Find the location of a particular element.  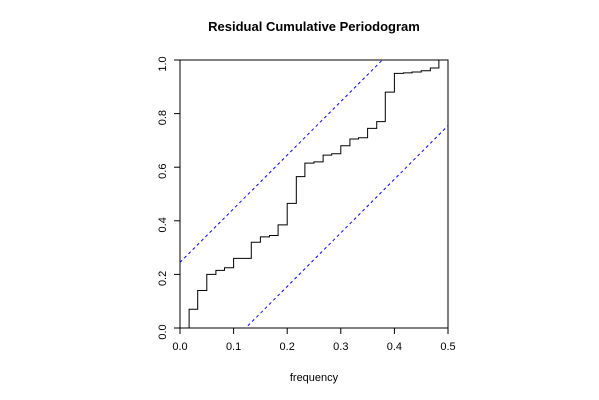

x-tick-label: 0.4 is located at coordinates (394, 347).